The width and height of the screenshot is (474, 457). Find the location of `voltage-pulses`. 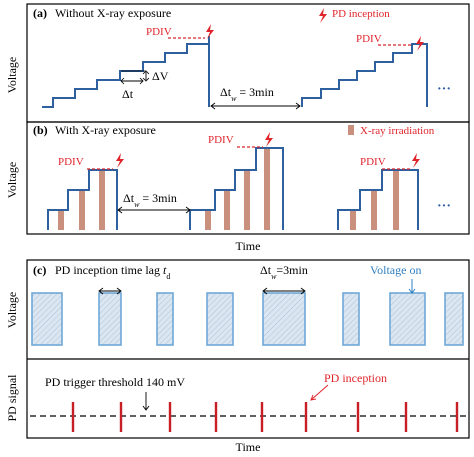

voltage-pulses is located at coordinates (247, 319).